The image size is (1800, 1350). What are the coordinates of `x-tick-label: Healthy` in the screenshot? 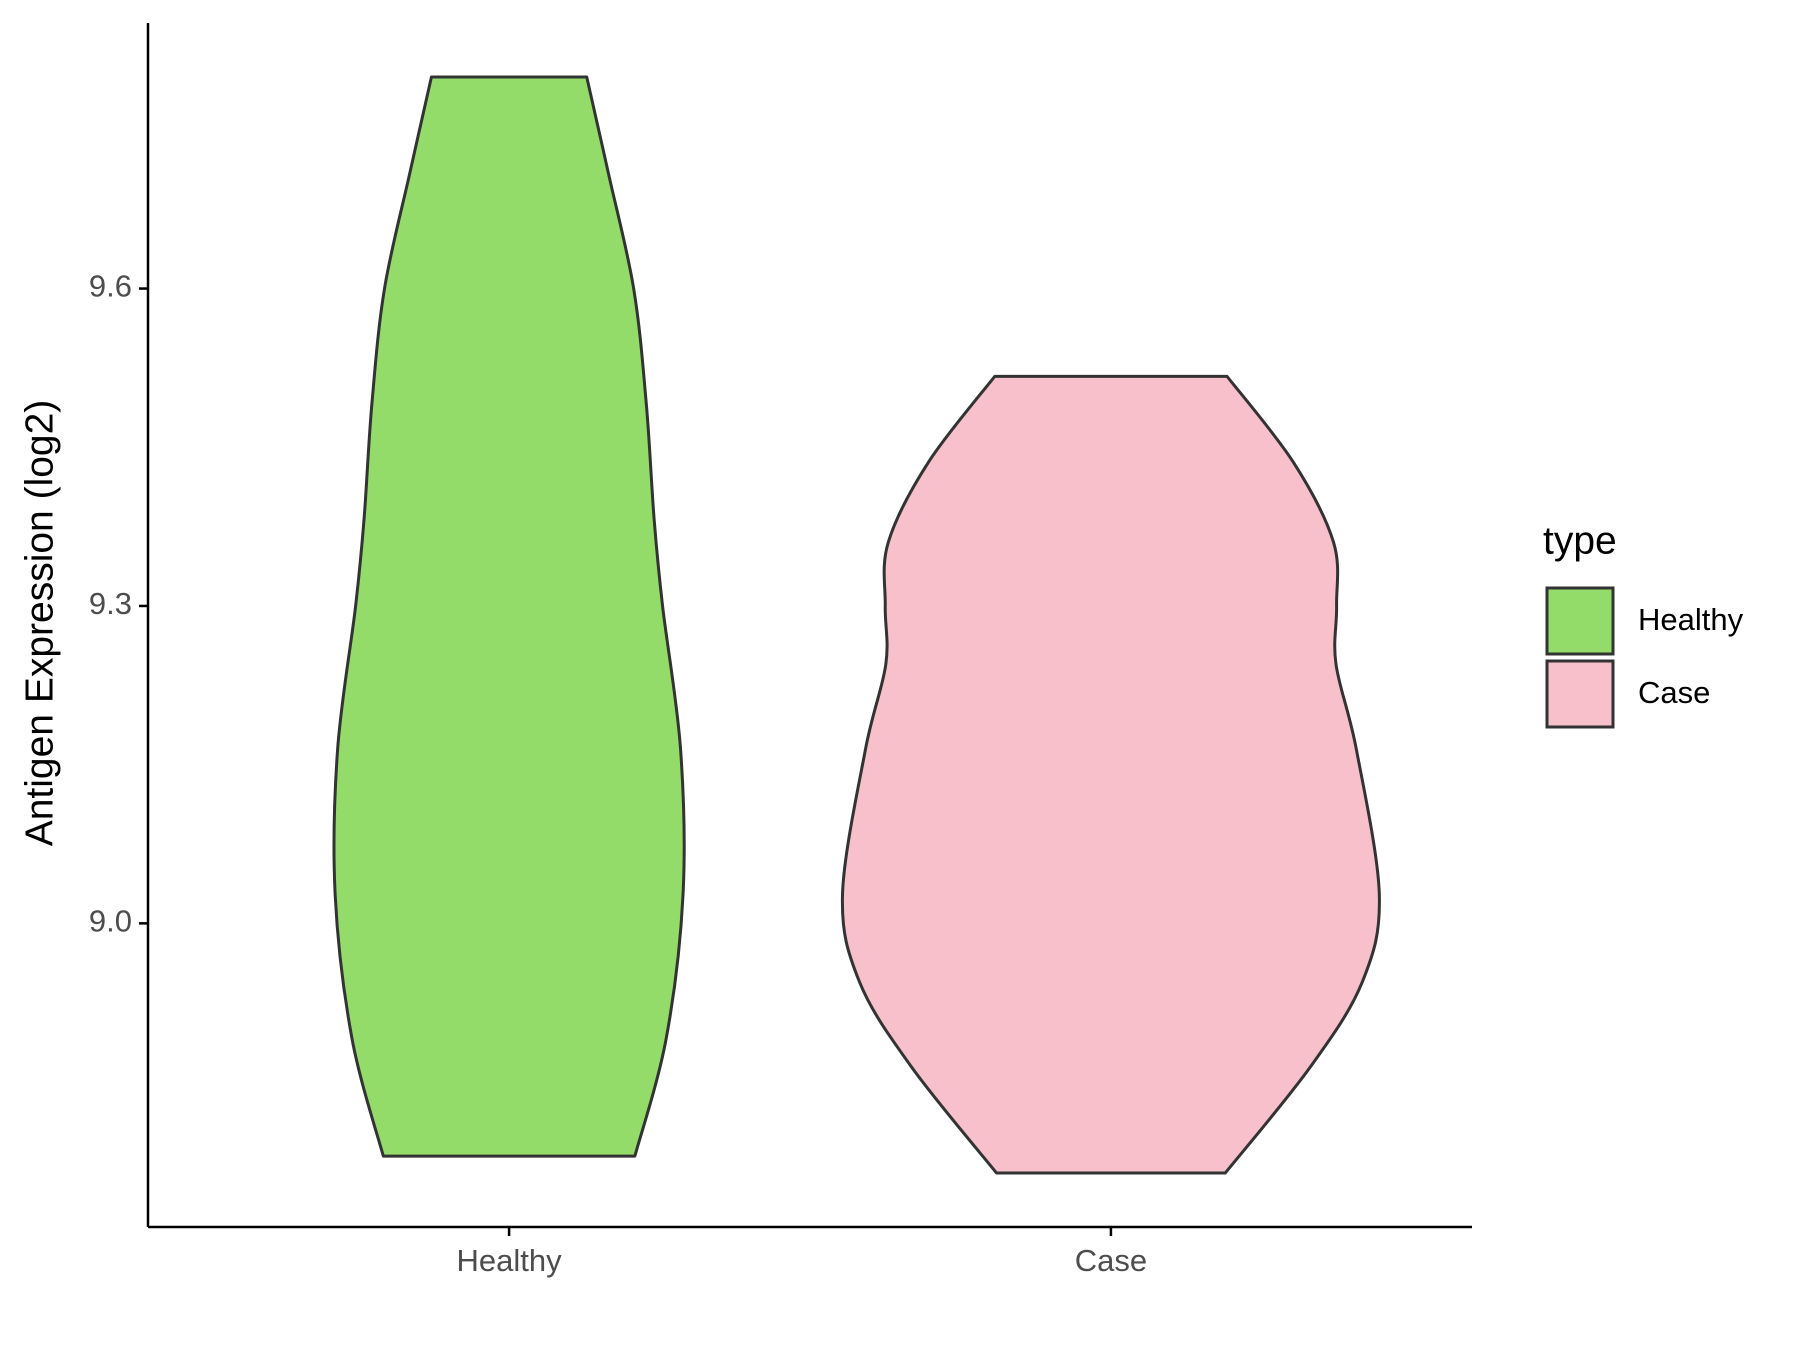 It's located at (510, 1260).